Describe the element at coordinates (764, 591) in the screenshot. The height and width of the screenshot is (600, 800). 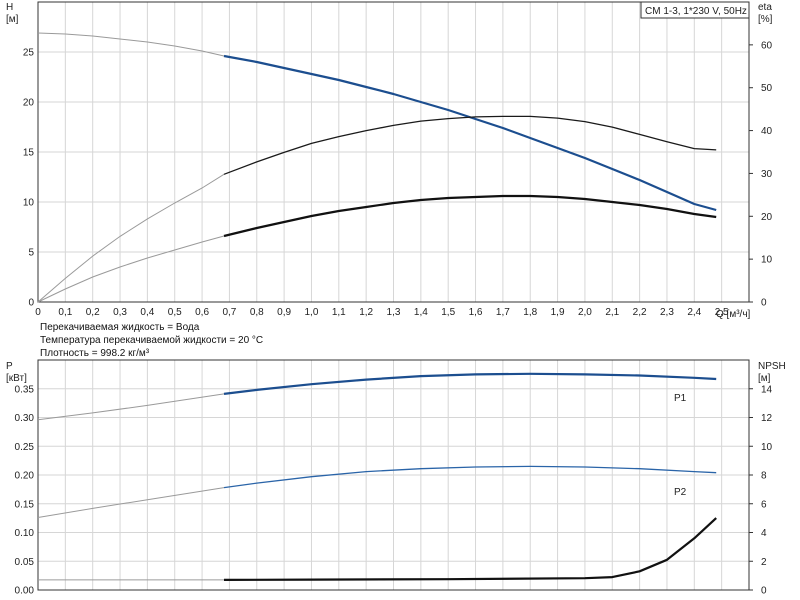
I see `bottom-y-tick-right: 0` at that location.